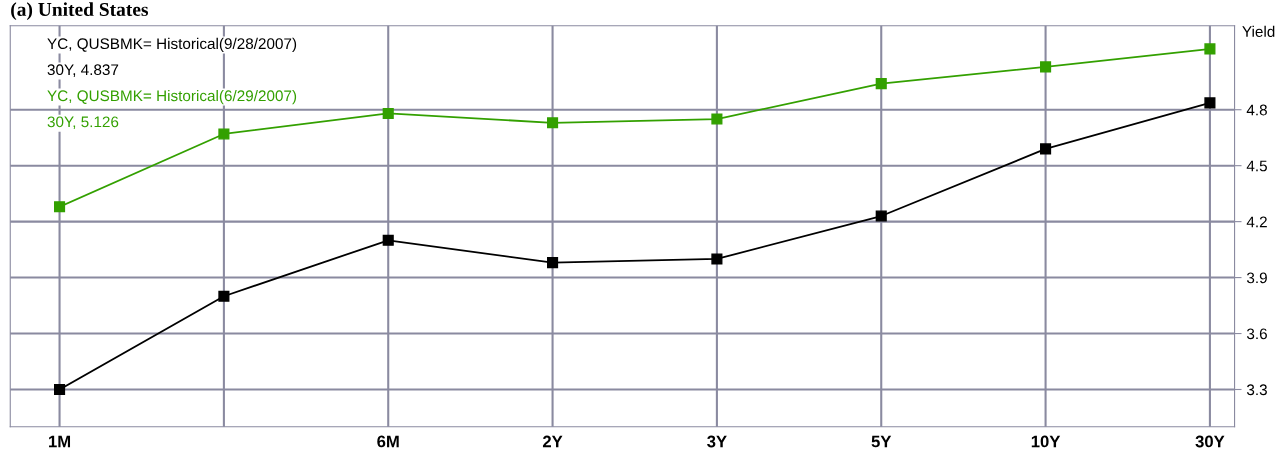 The image size is (1282, 469). What do you see at coordinates (83, 123) in the screenshot?
I see `annotation: 30Y, 5.126` at bounding box center [83, 123].